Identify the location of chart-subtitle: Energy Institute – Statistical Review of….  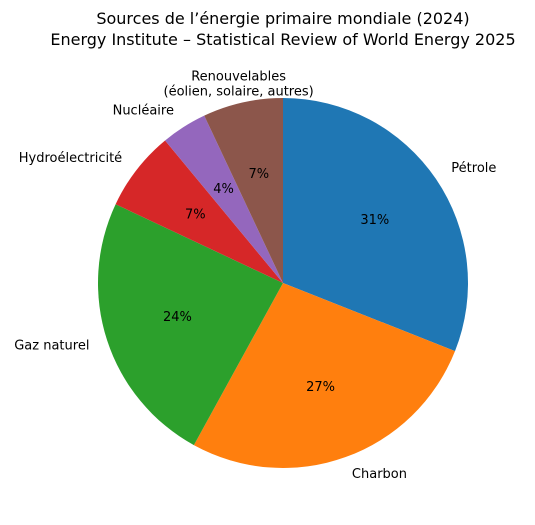
(282, 39).